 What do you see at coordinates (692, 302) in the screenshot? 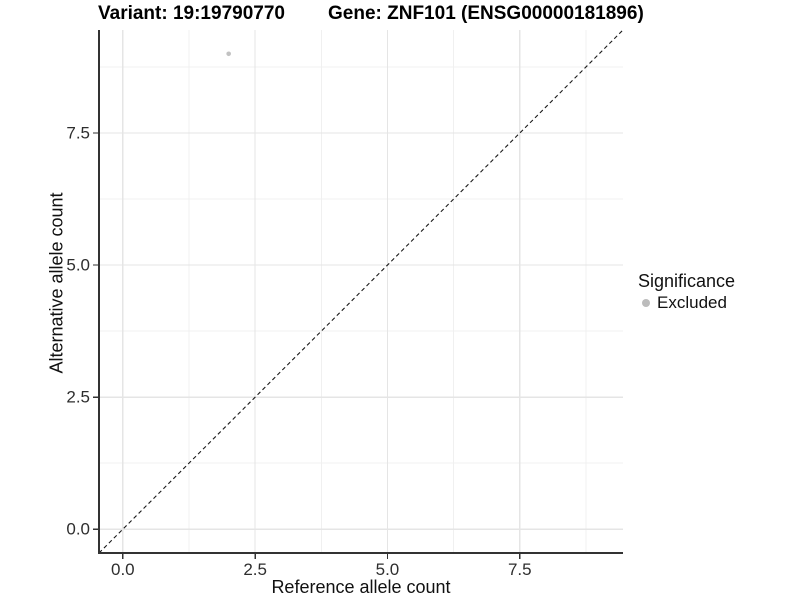
I see `legend-item-label: Excluded` at bounding box center [692, 302].